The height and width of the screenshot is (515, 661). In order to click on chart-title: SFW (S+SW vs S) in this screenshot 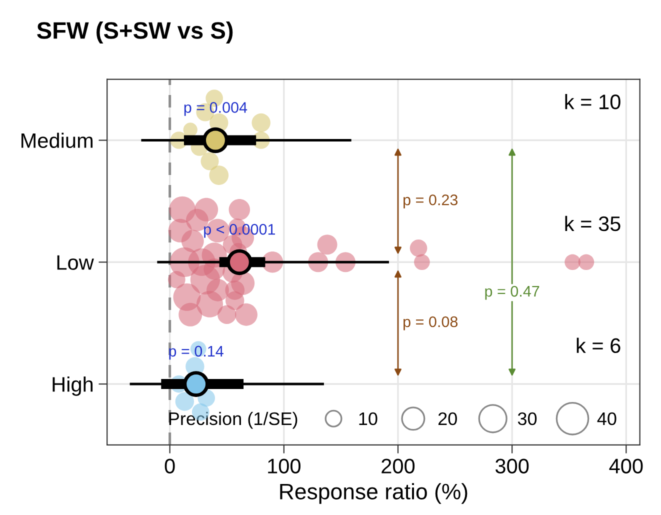, I will do `click(135, 33)`.